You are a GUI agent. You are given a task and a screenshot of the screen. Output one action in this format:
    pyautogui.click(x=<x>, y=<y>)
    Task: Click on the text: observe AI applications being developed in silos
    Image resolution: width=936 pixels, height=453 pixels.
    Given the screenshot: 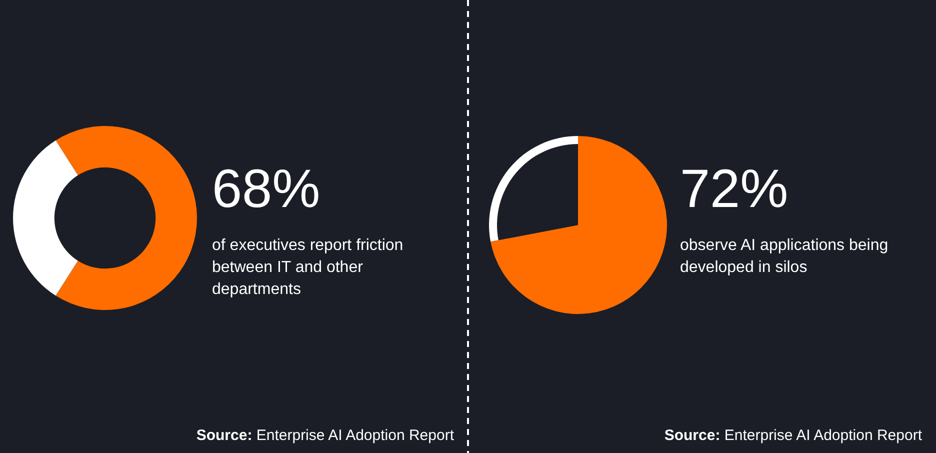 What is the action you would take?
    pyautogui.click(x=784, y=256)
    